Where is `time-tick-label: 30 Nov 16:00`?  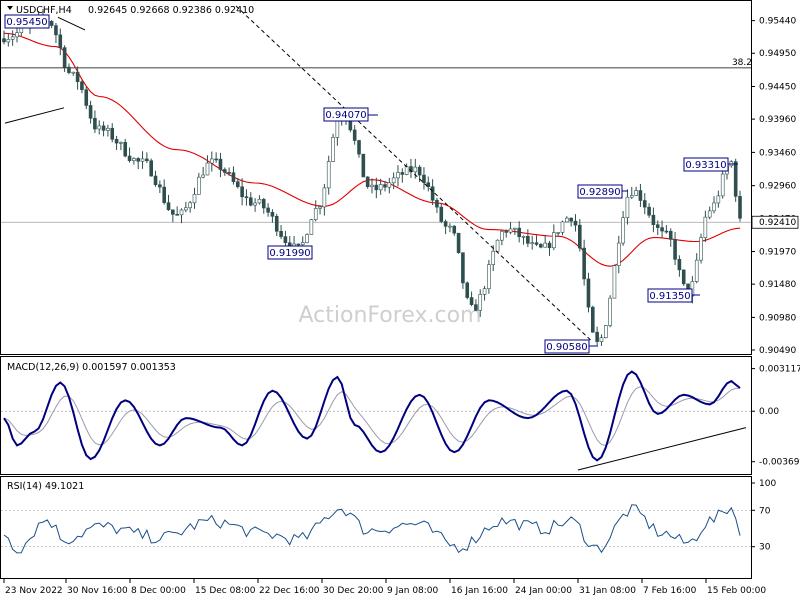 time-tick-label: 30 Nov 16:00 is located at coordinates (97, 591).